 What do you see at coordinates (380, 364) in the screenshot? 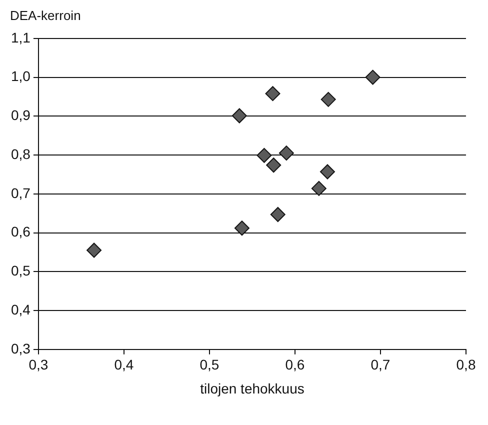
I see `x-tick-label: 0,7` at bounding box center [380, 364].